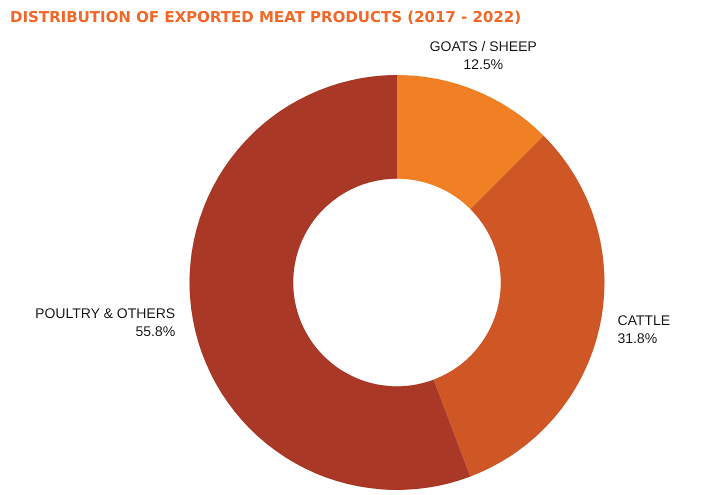  What do you see at coordinates (483, 64) in the screenshot?
I see `data-label: 12.5%` at bounding box center [483, 64].